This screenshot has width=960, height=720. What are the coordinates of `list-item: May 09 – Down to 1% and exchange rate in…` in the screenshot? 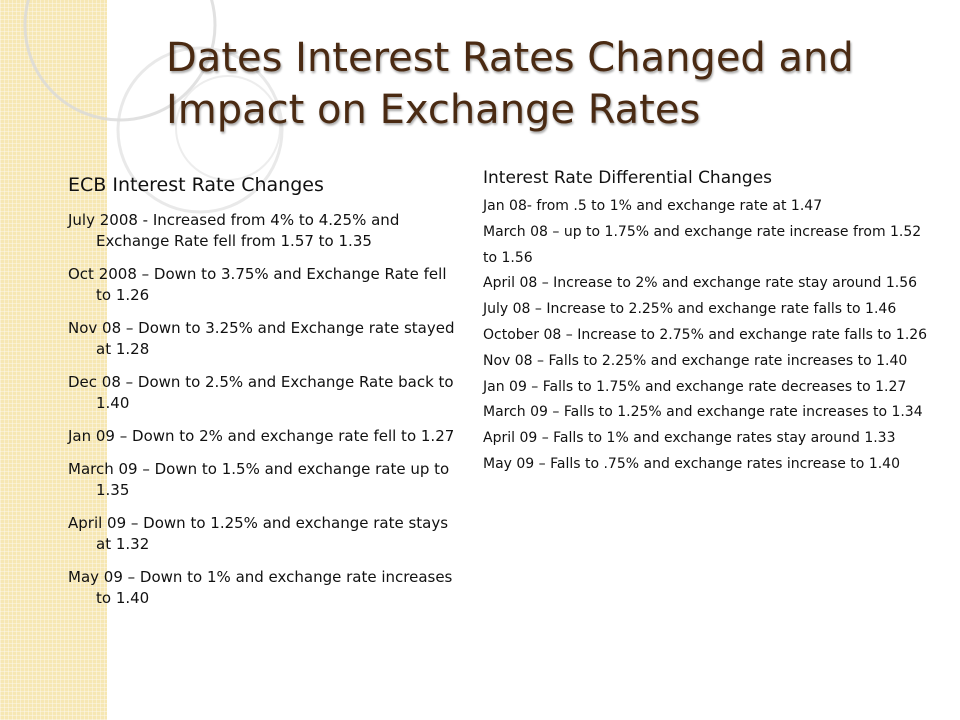 It's located at (260, 587).